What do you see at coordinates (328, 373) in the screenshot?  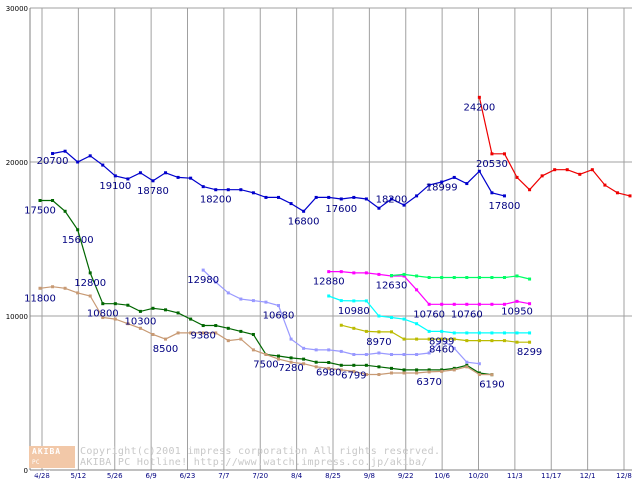 I see `data-label: 6980` at bounding box center [328, 373].